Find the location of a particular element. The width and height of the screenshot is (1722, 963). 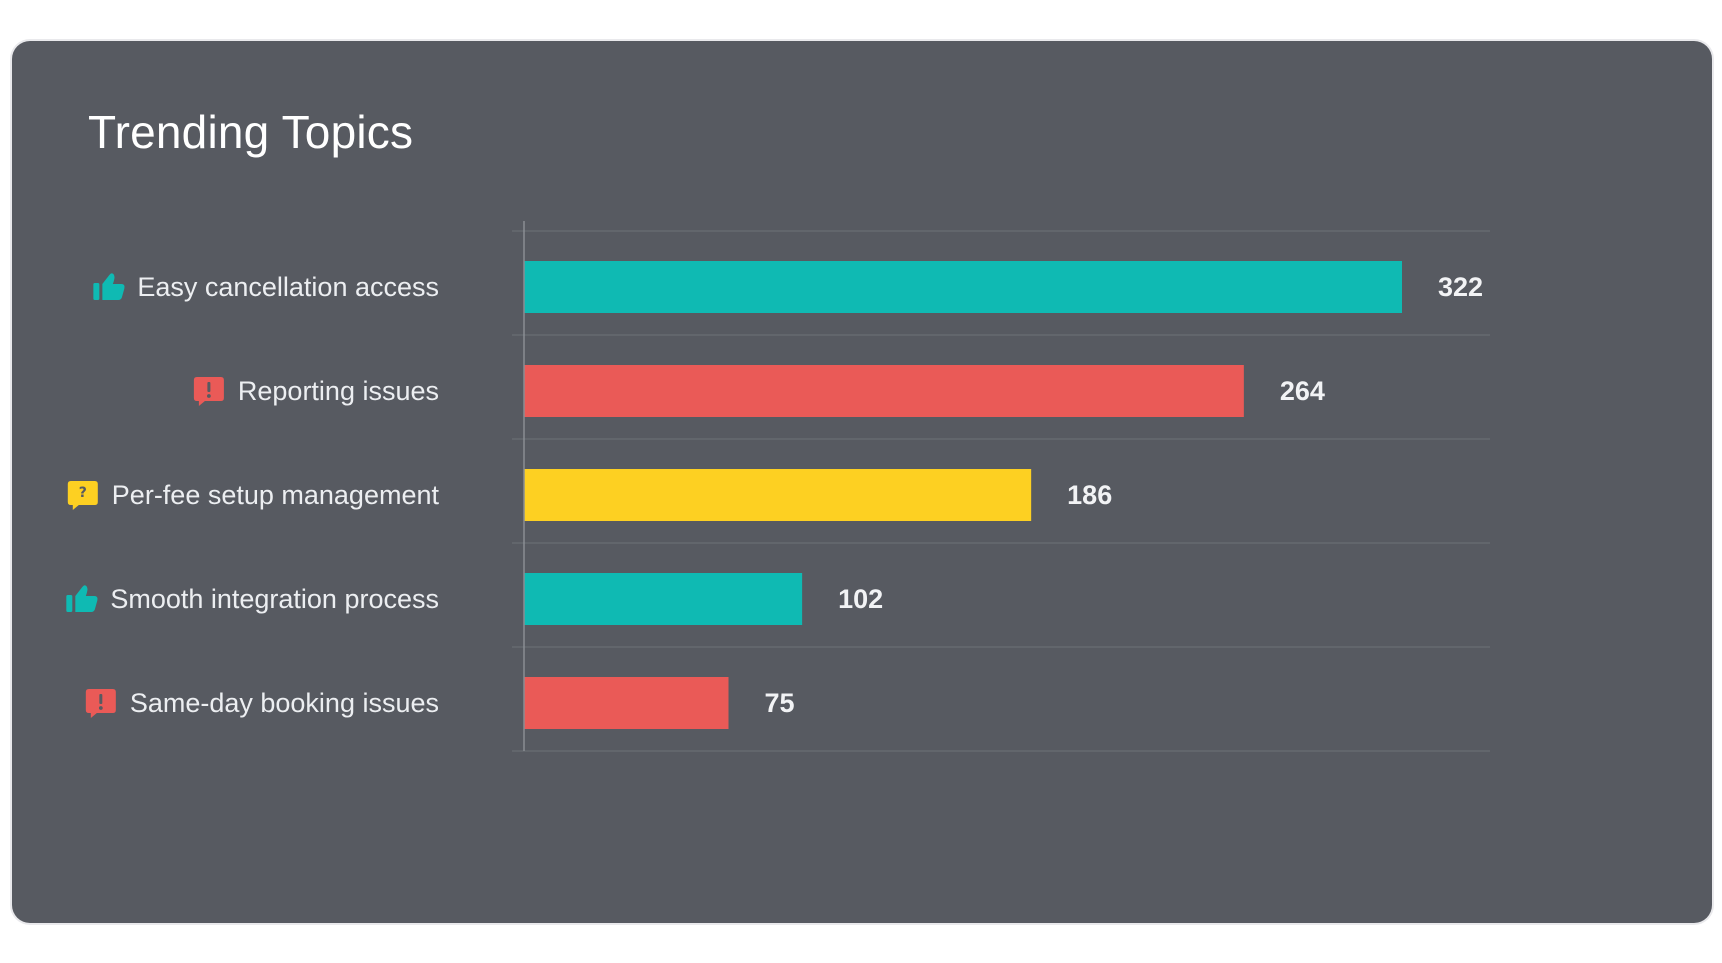

value-label: 75 is located at coordinates (780, 703).